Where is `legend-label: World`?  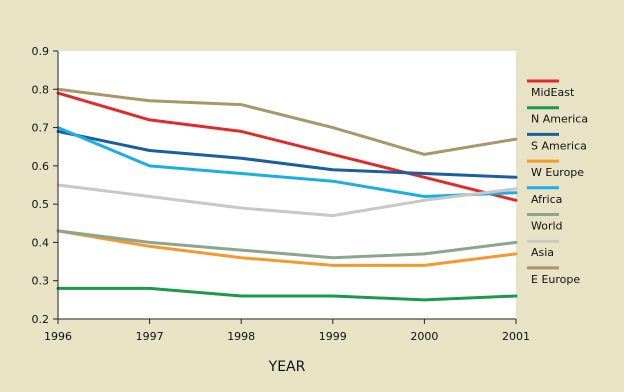 legend-label: World is located at coordinates (547, 226).